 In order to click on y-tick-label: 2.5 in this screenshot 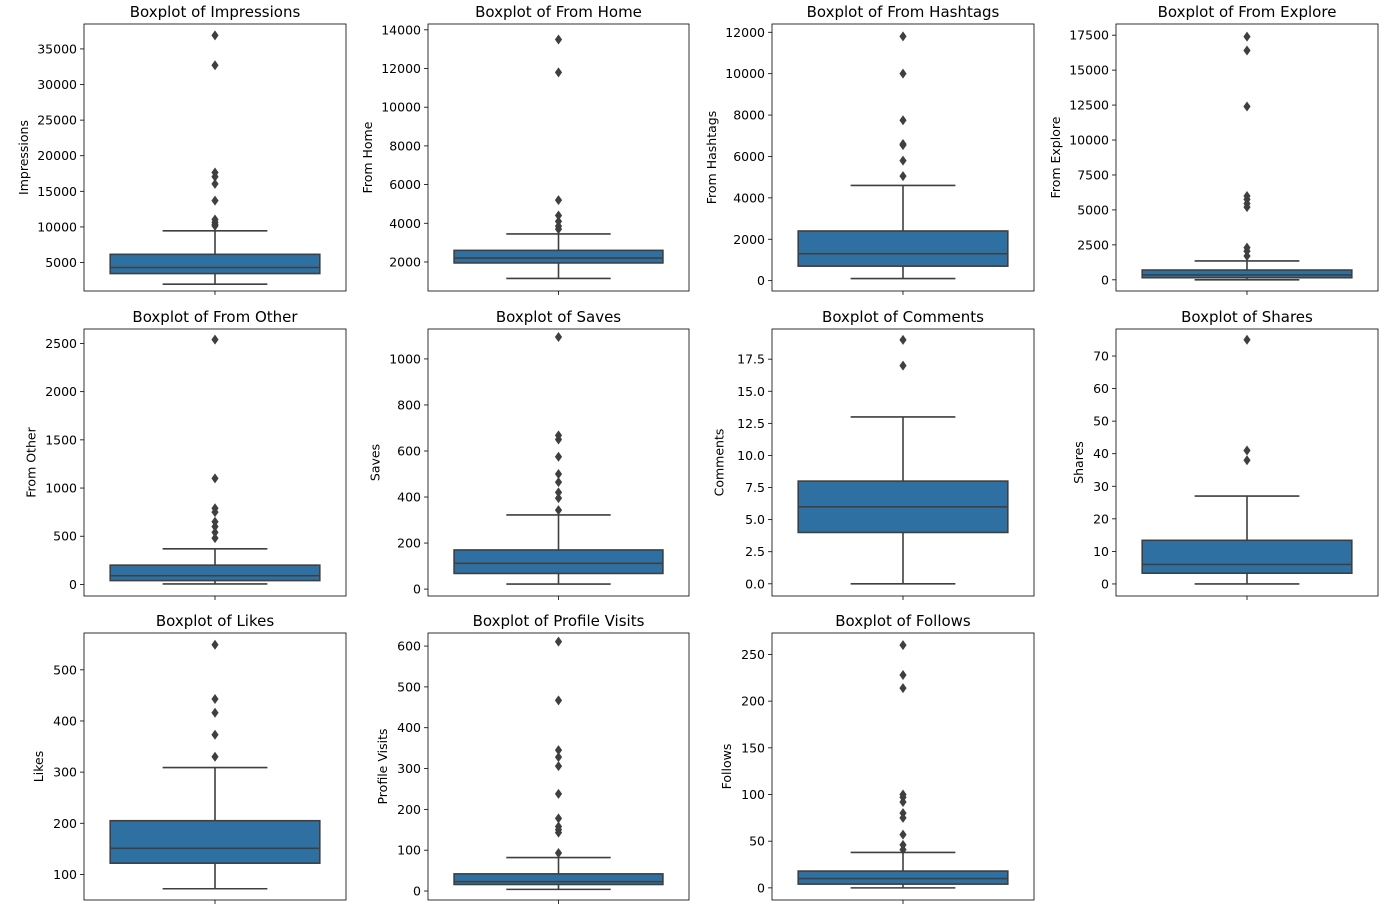, I will do `click(755, 551)`.